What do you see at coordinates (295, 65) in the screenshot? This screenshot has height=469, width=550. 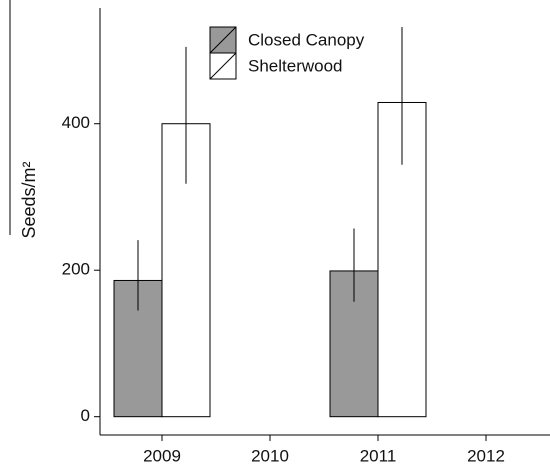 I see `legend-label: Shelterwood` at bounding box center [295, 65].